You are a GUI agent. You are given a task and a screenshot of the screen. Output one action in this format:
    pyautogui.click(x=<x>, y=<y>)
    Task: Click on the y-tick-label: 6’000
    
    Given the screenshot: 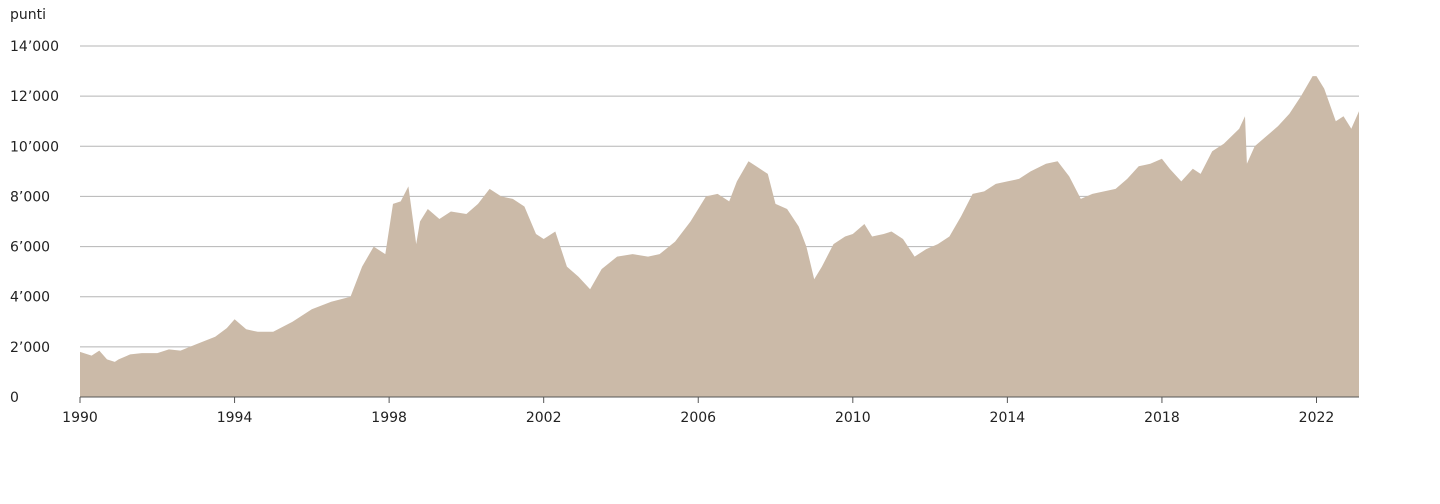 What is the action you would take?
    pyautogui.click(x=30, y=248)
    